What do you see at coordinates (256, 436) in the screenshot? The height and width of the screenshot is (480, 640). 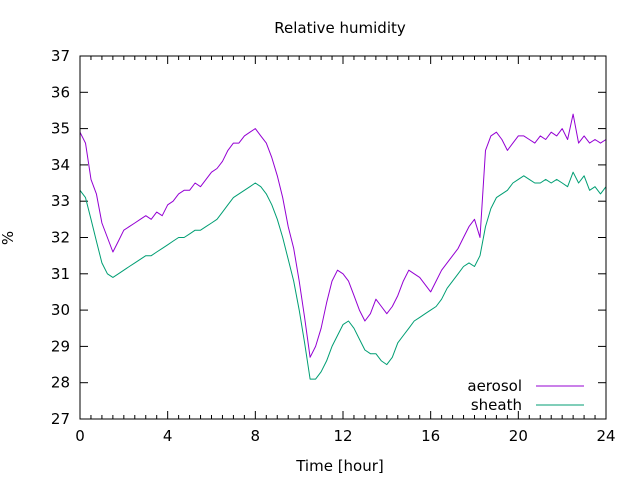 I see `x-tick-label: 8` at bounding box center [256, 436].